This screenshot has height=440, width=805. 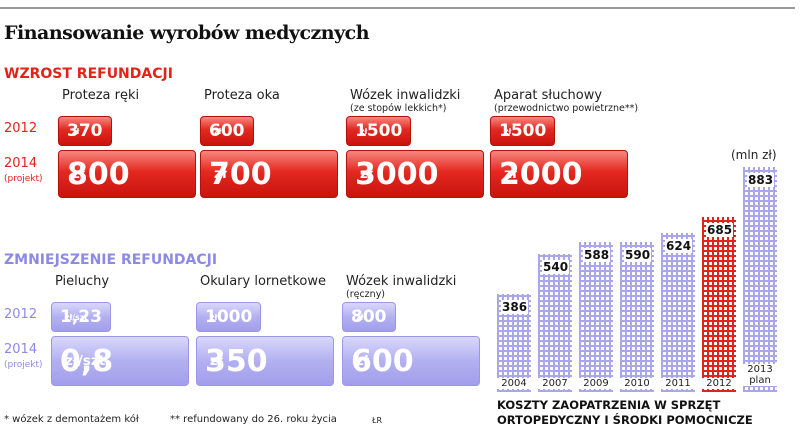 I want to click on data-label: 386, so click(x=515, y=306).